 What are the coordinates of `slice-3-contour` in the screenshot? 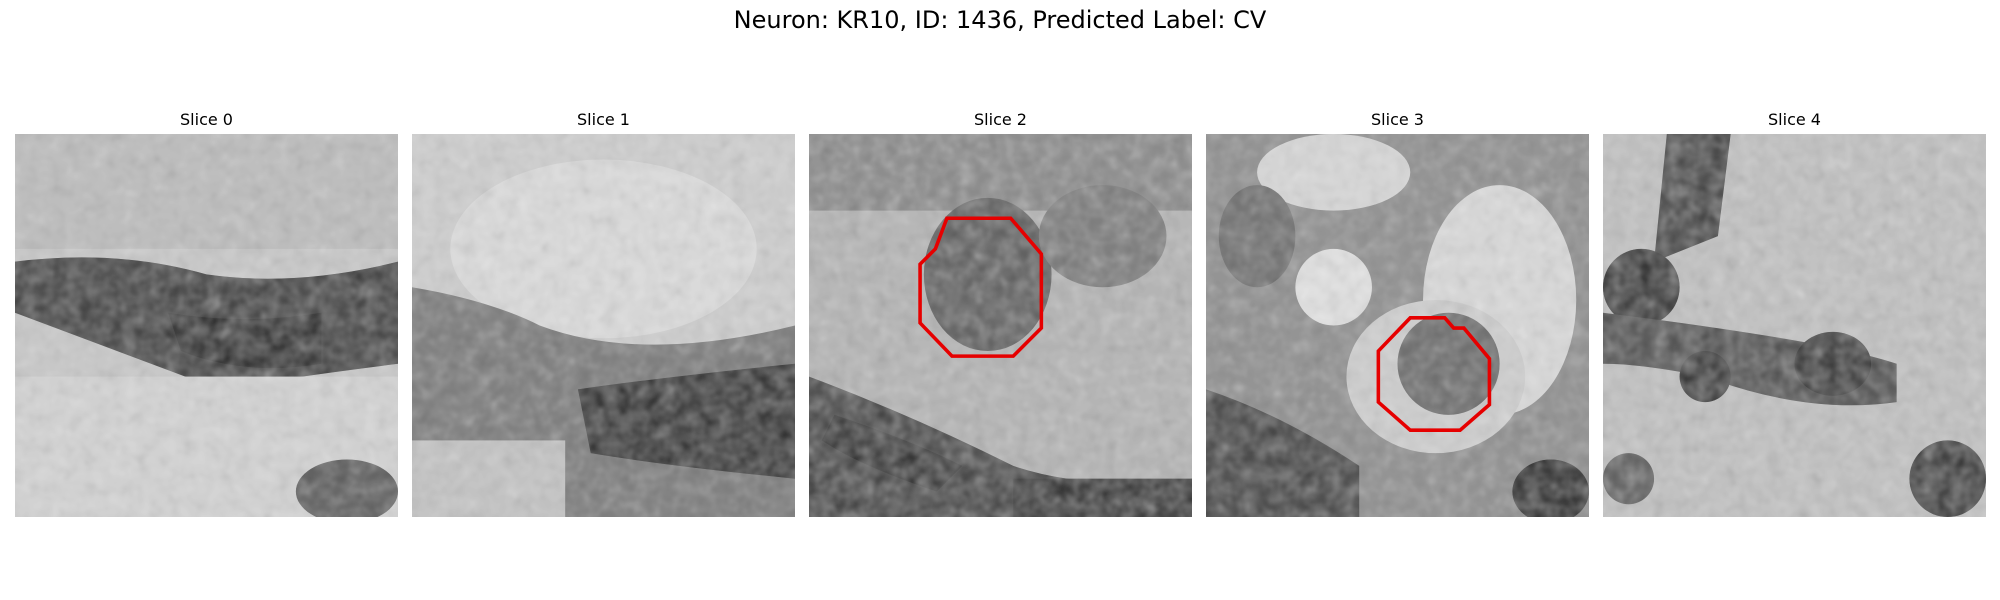 It's located at (1434, 374).